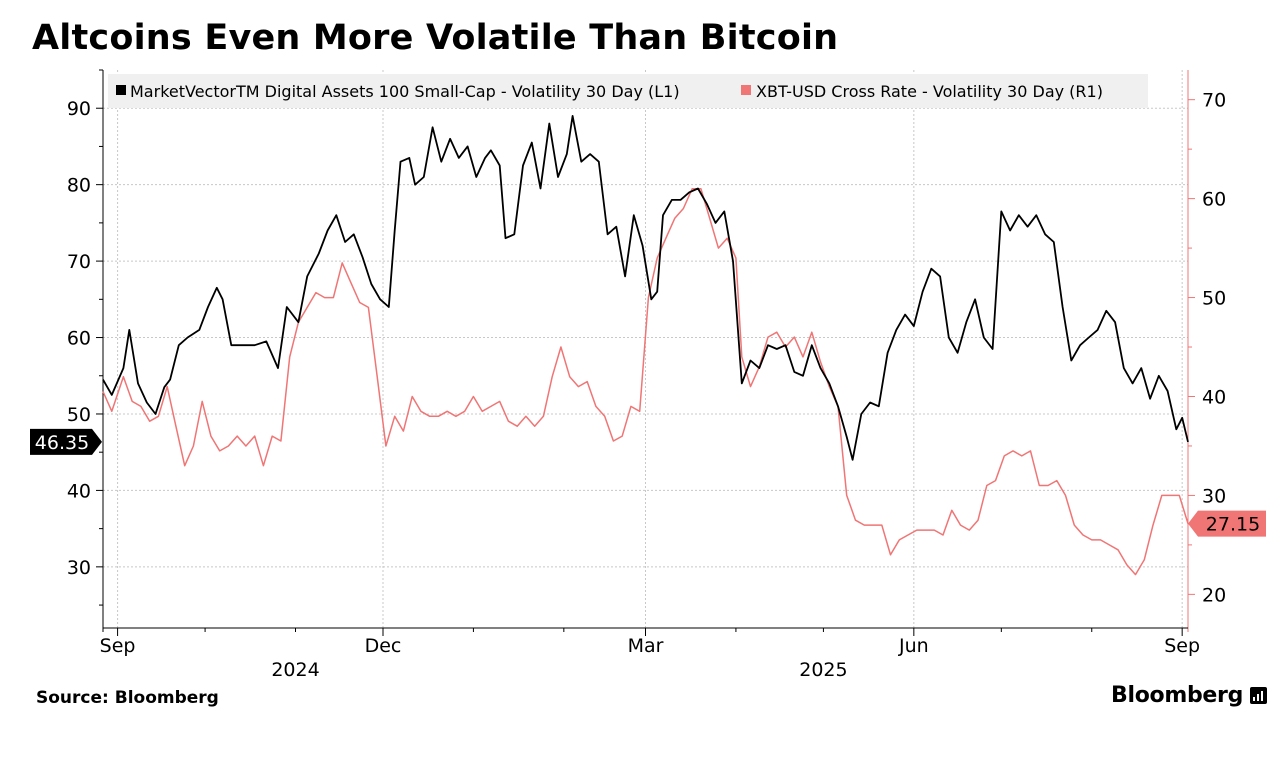 Image resolution: width=1288 pixels, height=762 pixels. Describe the element at coordinates (79, 415) in the screenshot. I see `left-tick-label: 50` at that location.